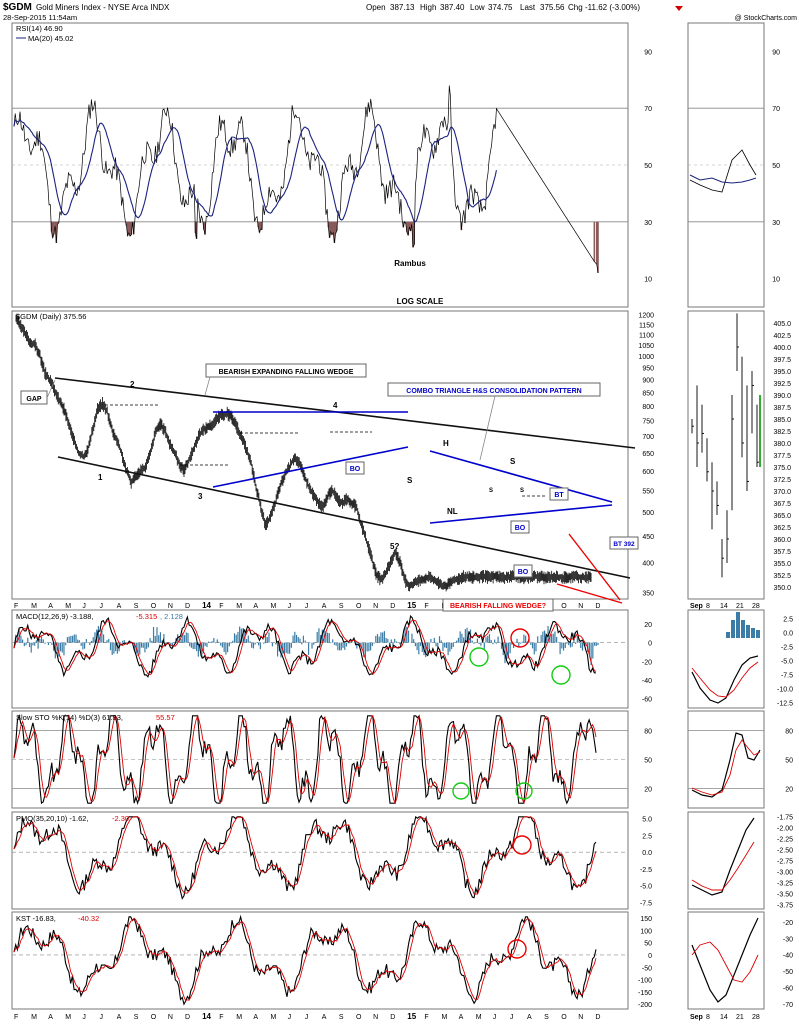  Describe the element at coordinates (34, 1017) in the screenshot. I see `x-tick-main-bottom: M` at that location.